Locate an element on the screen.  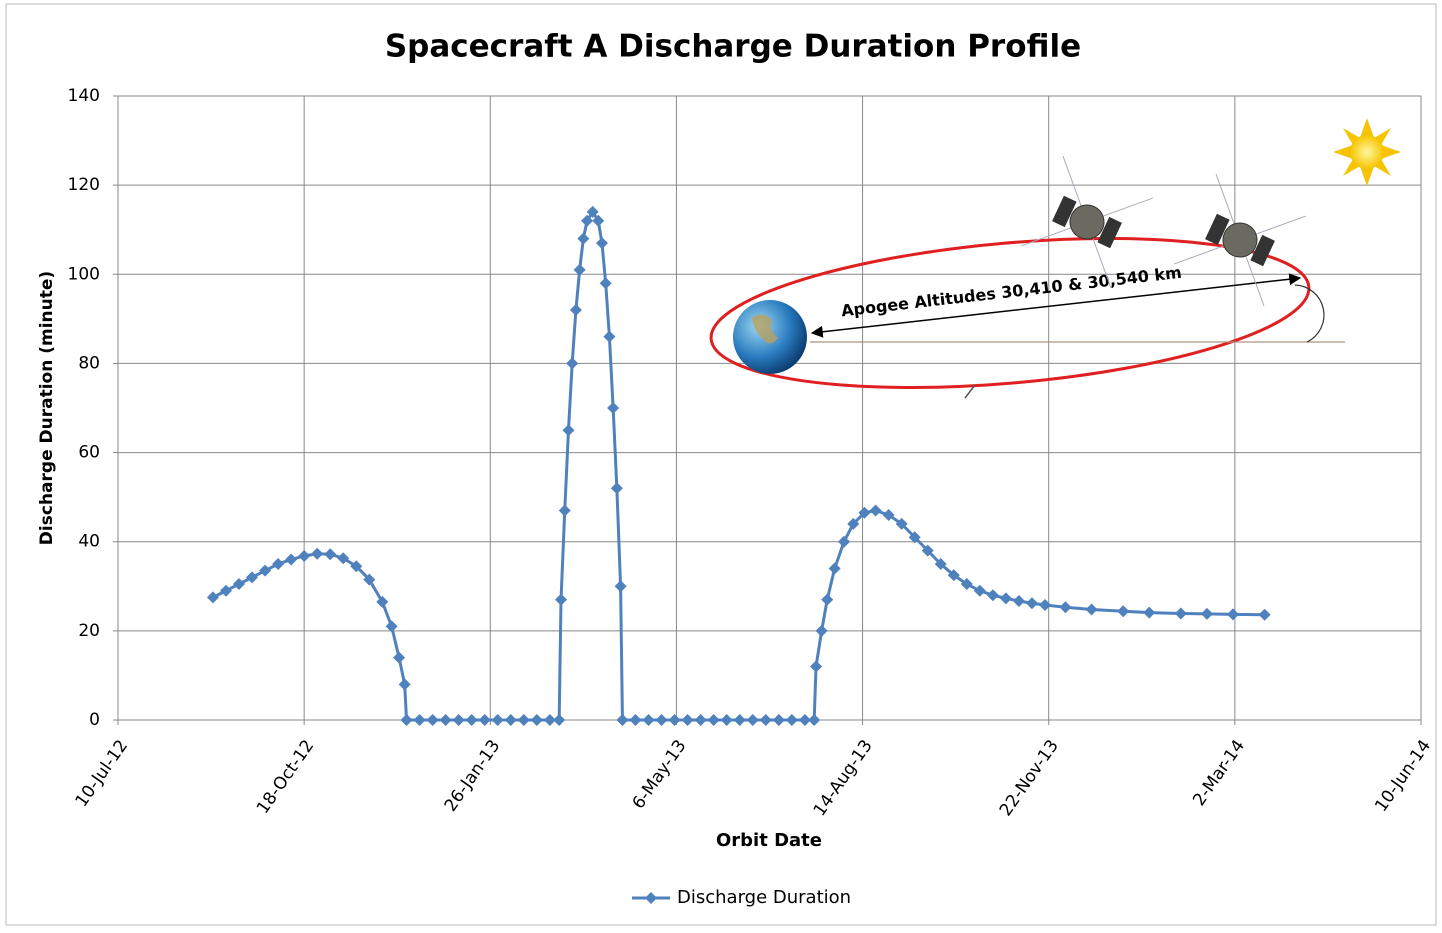
apogee-arrow is located at coordinates (1056, 305).